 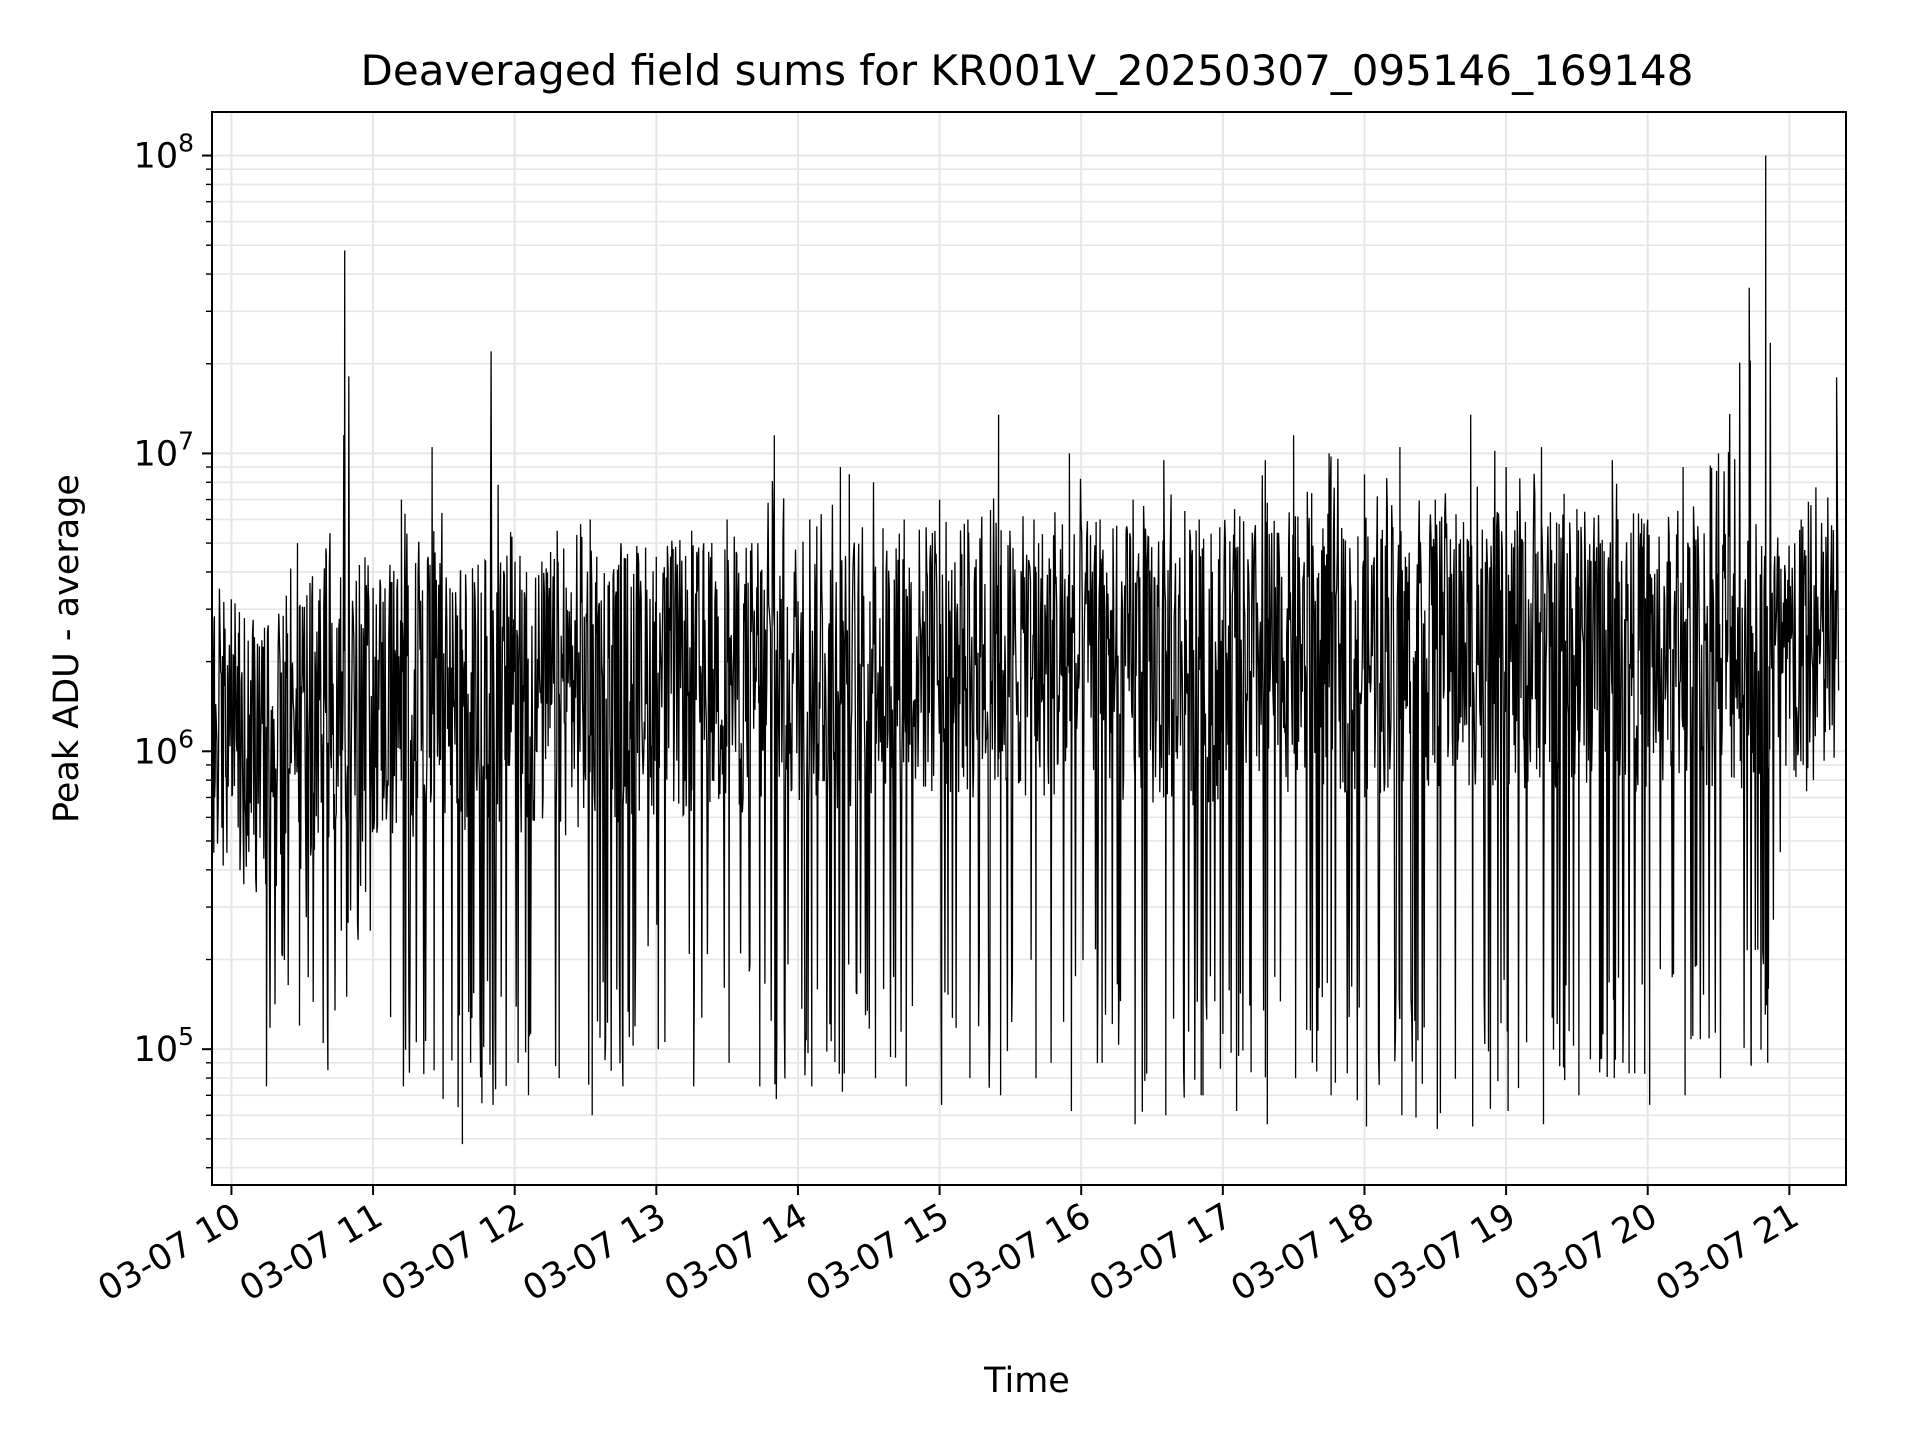 I want to click on x-tick-label: 03-07 20, so click(x=1586, y=1252).